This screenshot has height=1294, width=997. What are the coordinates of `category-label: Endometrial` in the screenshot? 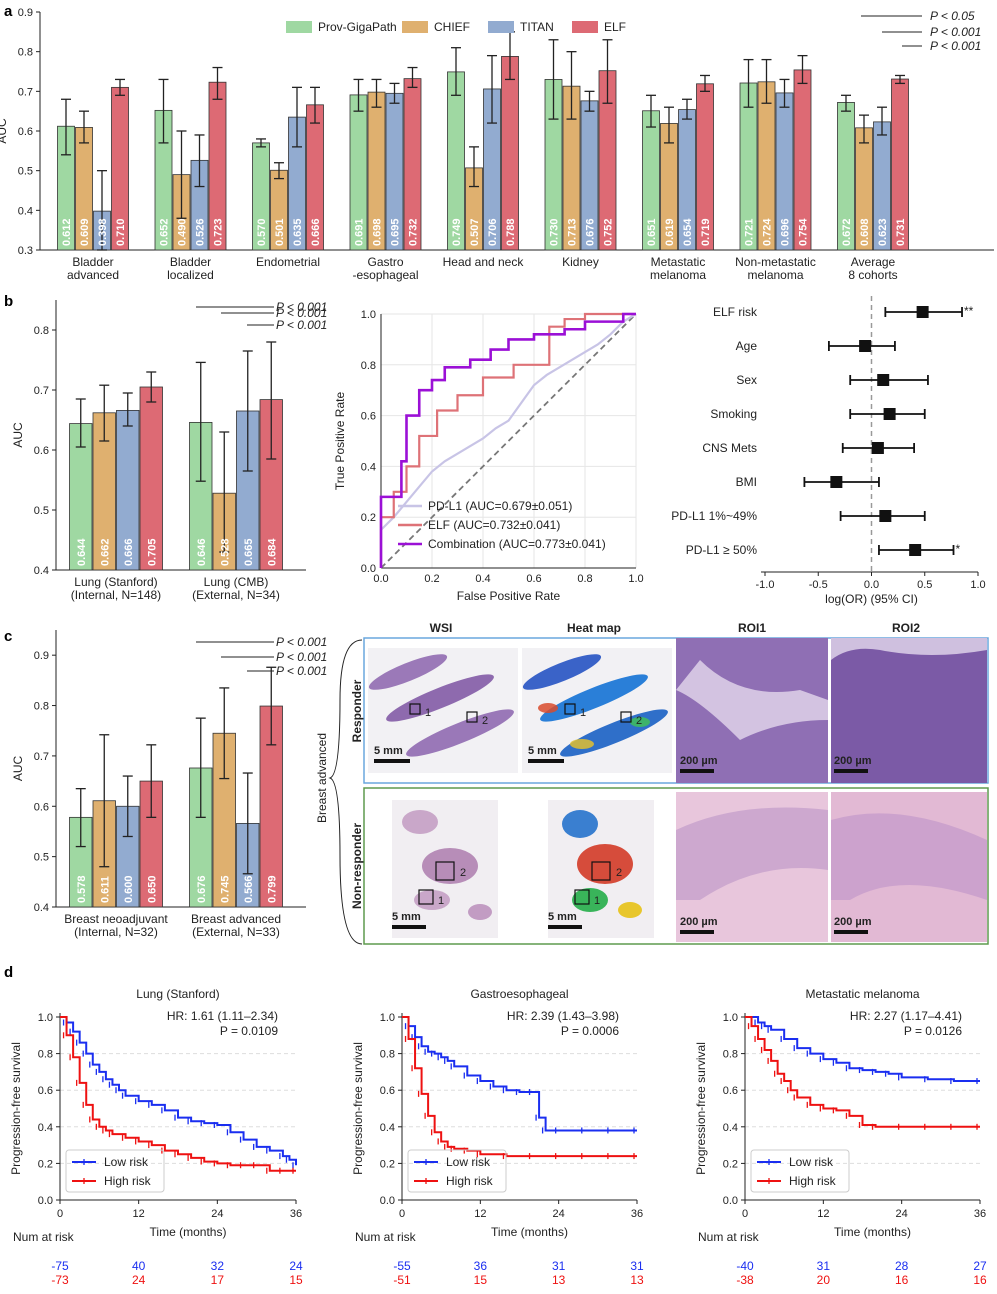 It's located at (288, 262).